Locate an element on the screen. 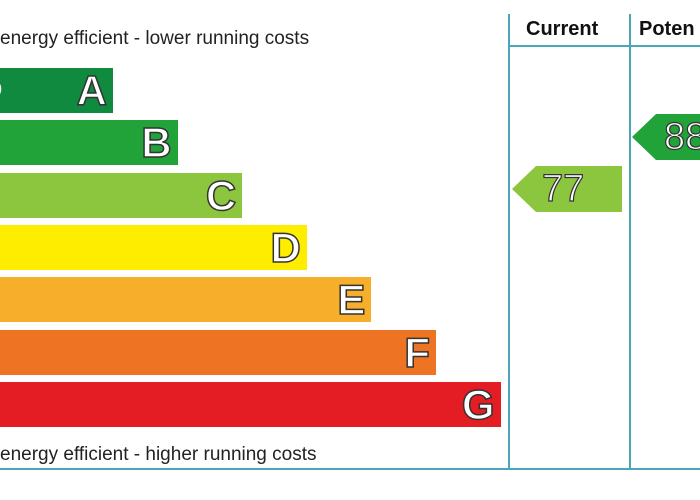 The image size is (700, 500). bottom-caption: energy efficient - higher running costs is located at coordinates (158, 454).